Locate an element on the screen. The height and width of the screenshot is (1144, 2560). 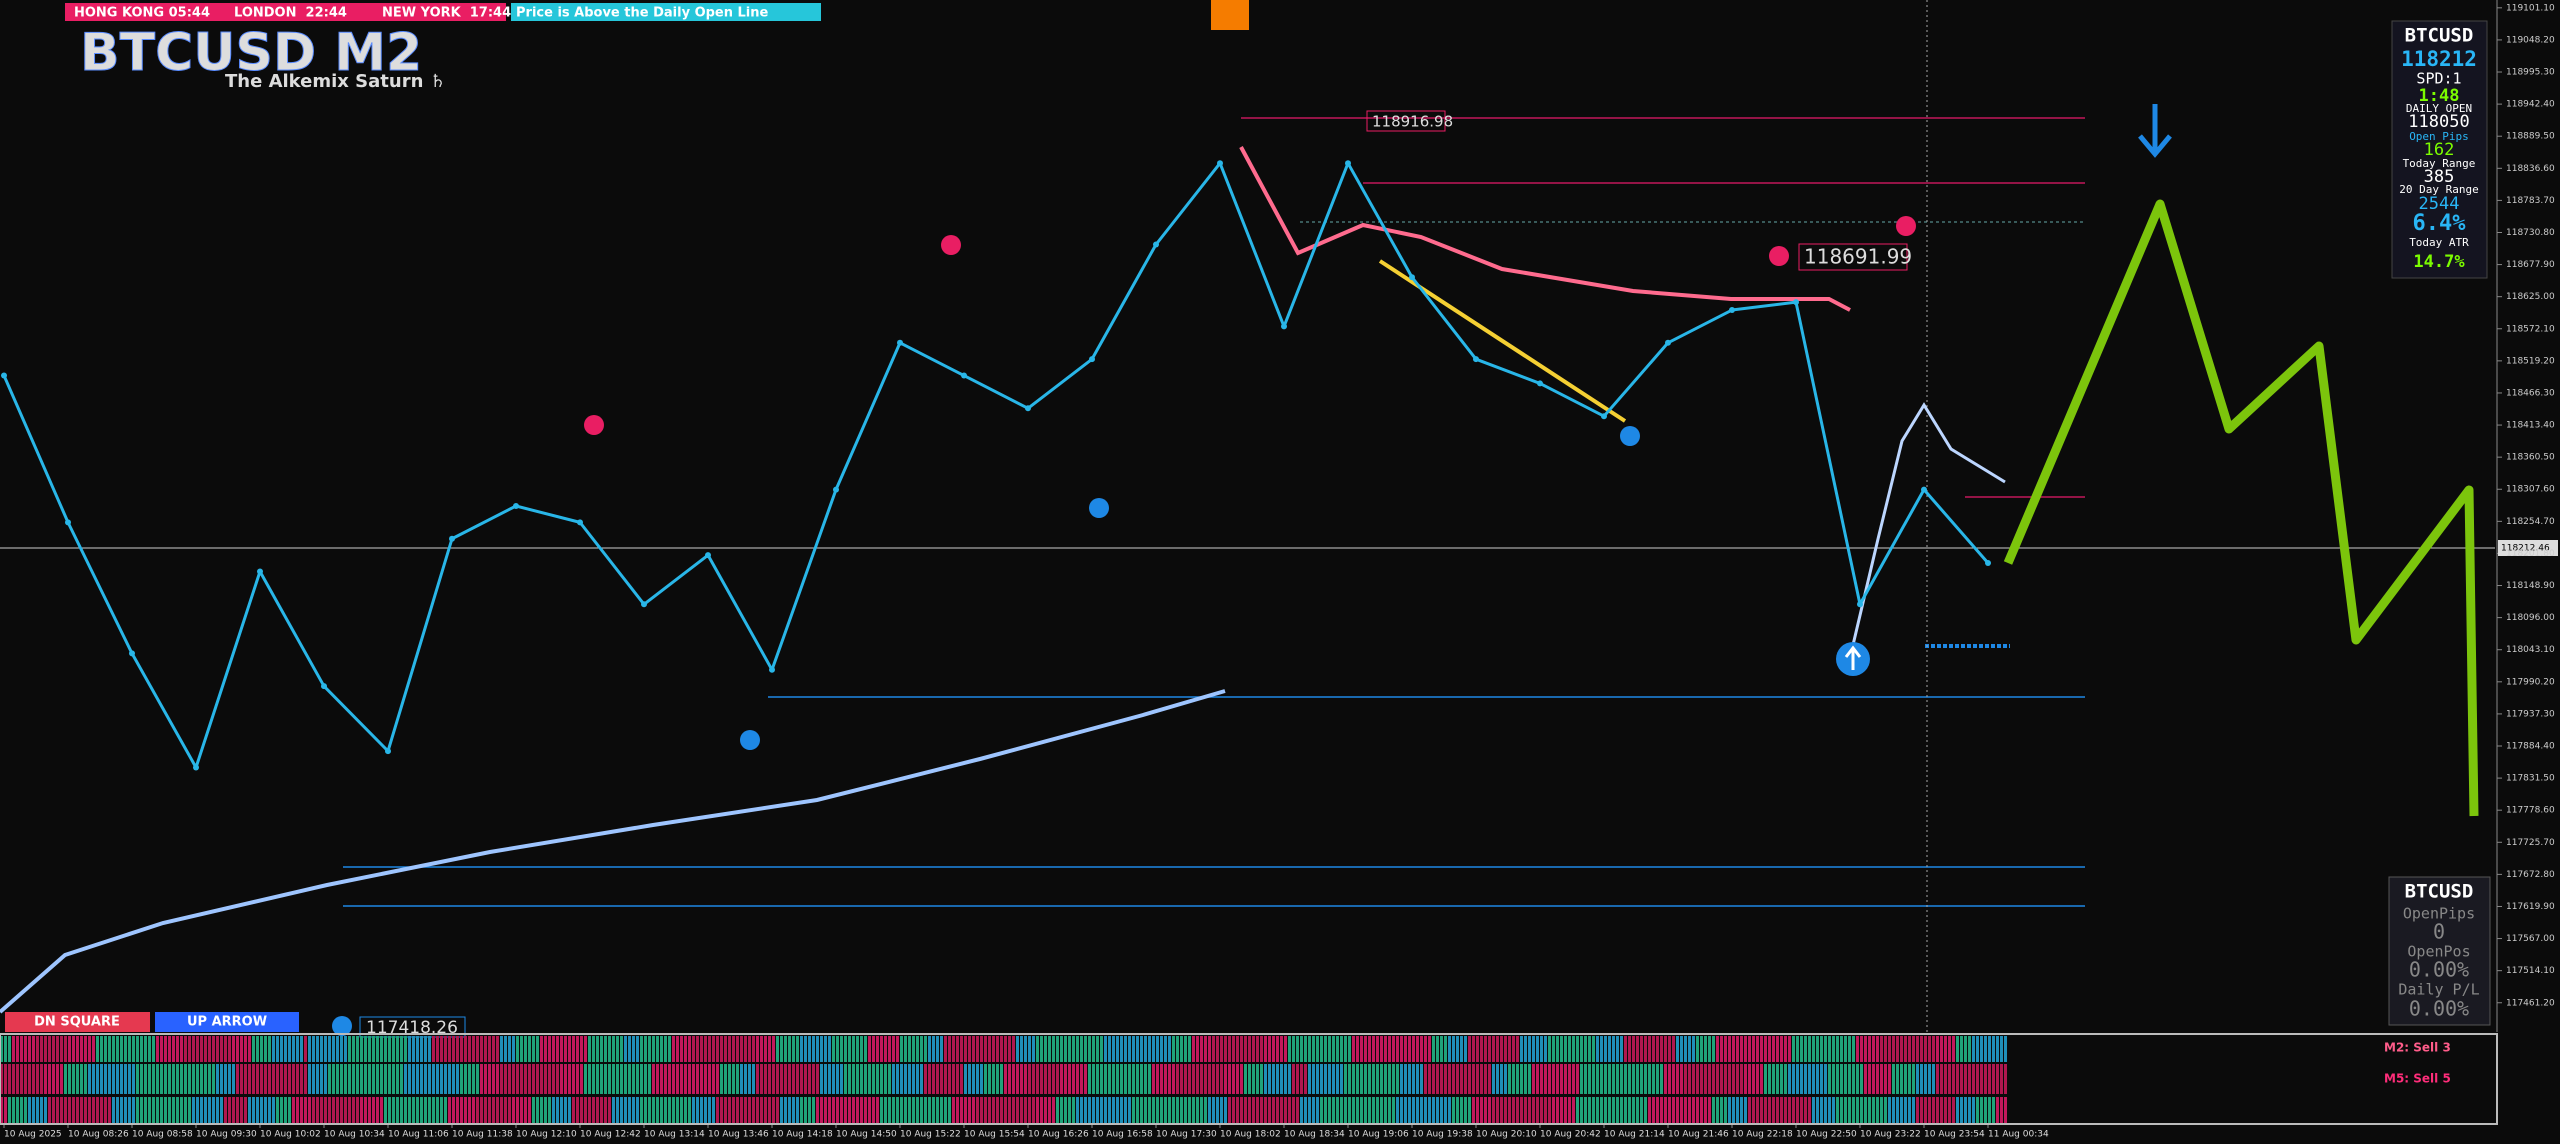
info-value: 14.7% is located at coordinates (2439, 262).